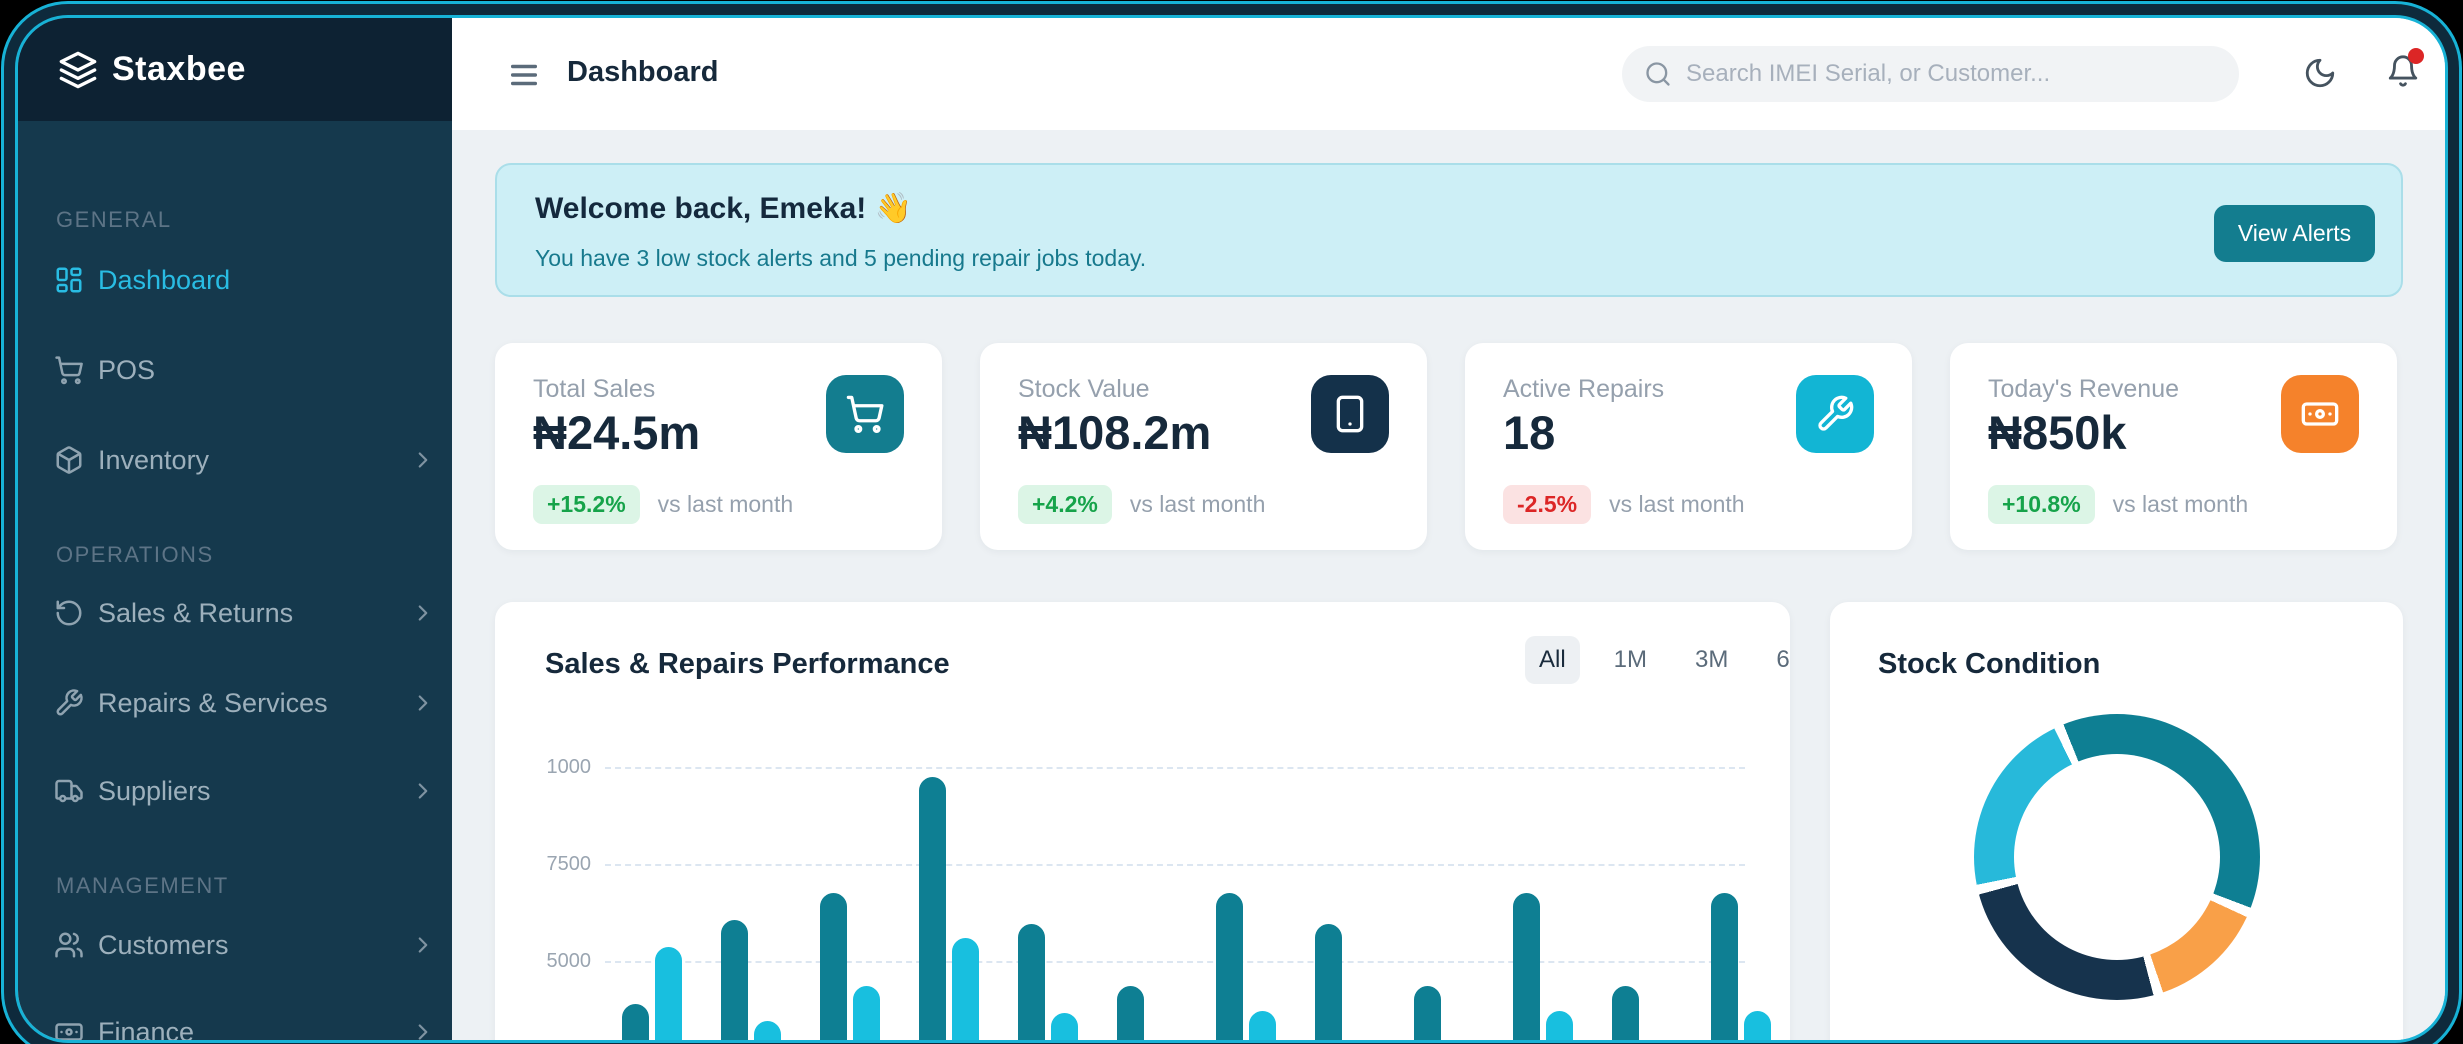 The image size is (2463, 1044). What do you see at coordinates (213, 702) in the screenshot?
I see `sidebar-item-label: Repairs & Services` at bounding box center [213, 702].